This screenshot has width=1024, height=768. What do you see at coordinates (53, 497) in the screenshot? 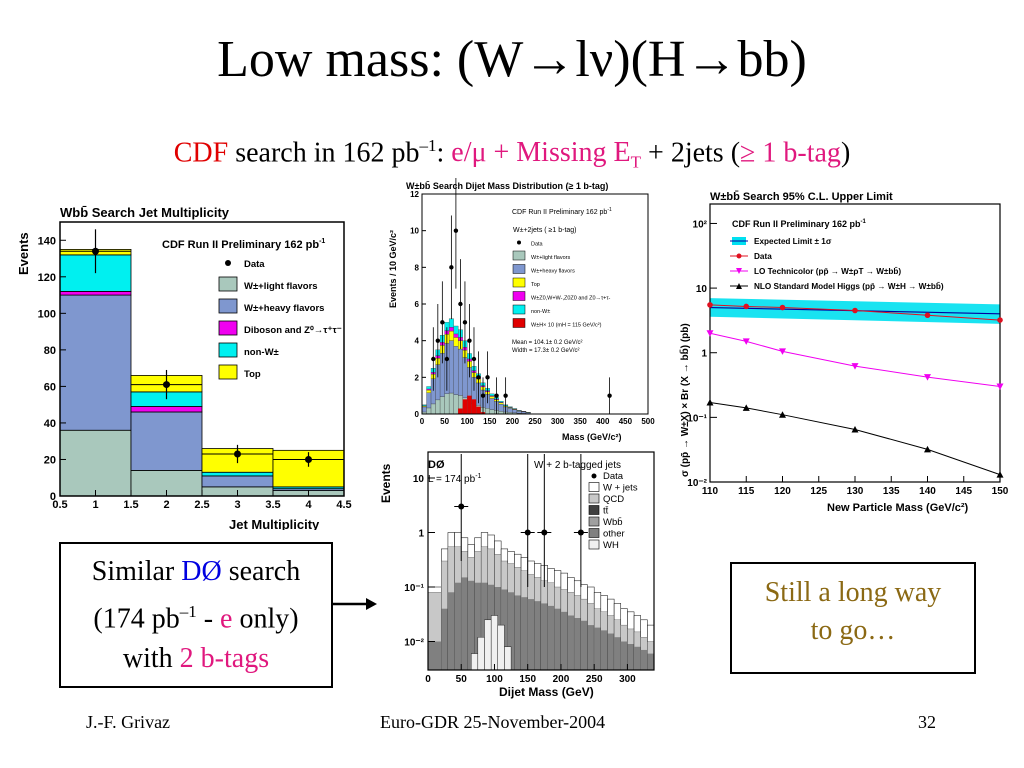
I see `y-tick-label: 0` at bounding box center [53, 497].